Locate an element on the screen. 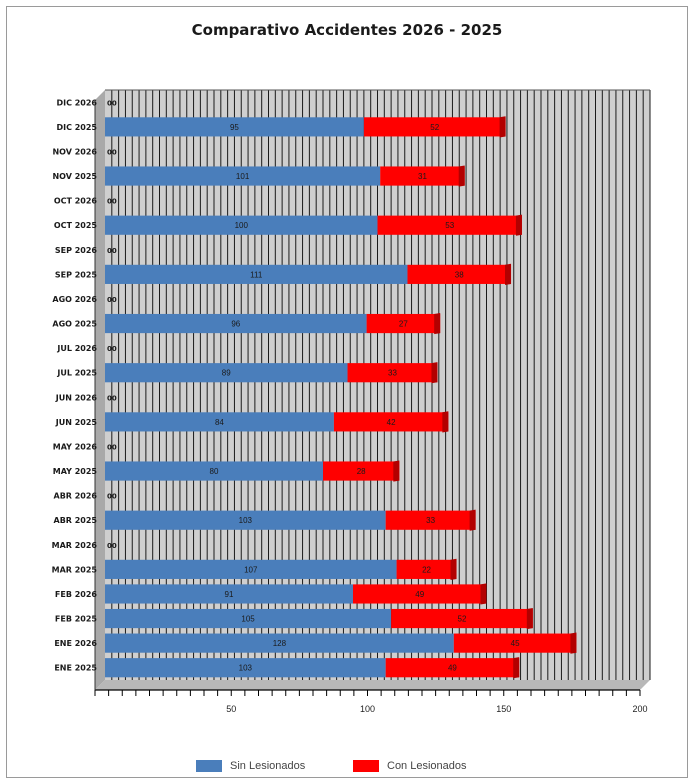 The height and width of the screenshot is (780, 696). y-category-label: SEP 2026 is located at coordinates (76, 250).